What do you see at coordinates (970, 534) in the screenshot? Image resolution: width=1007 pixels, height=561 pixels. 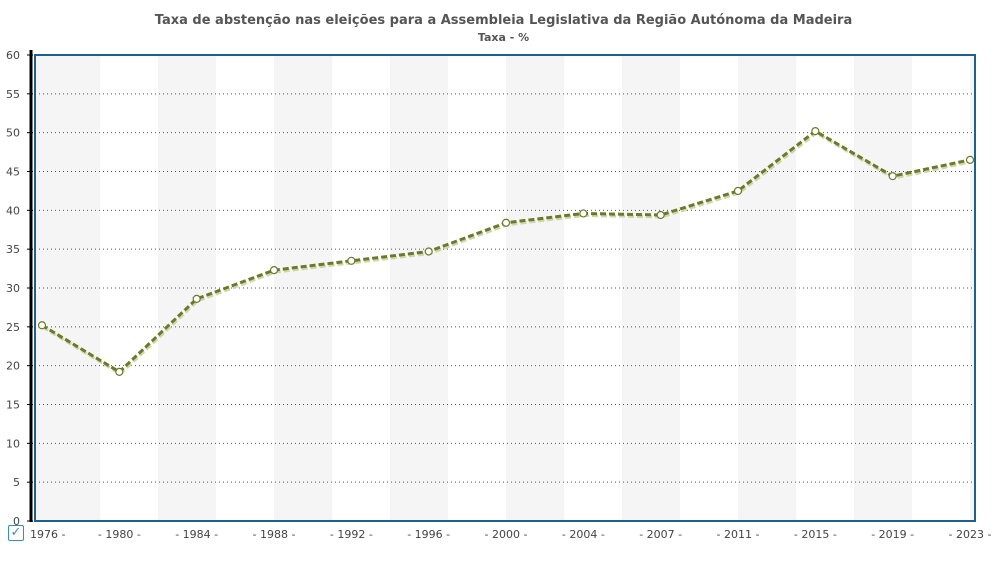 I see `x-tick-label: - 2023 -` at bounding box center [970, 534].